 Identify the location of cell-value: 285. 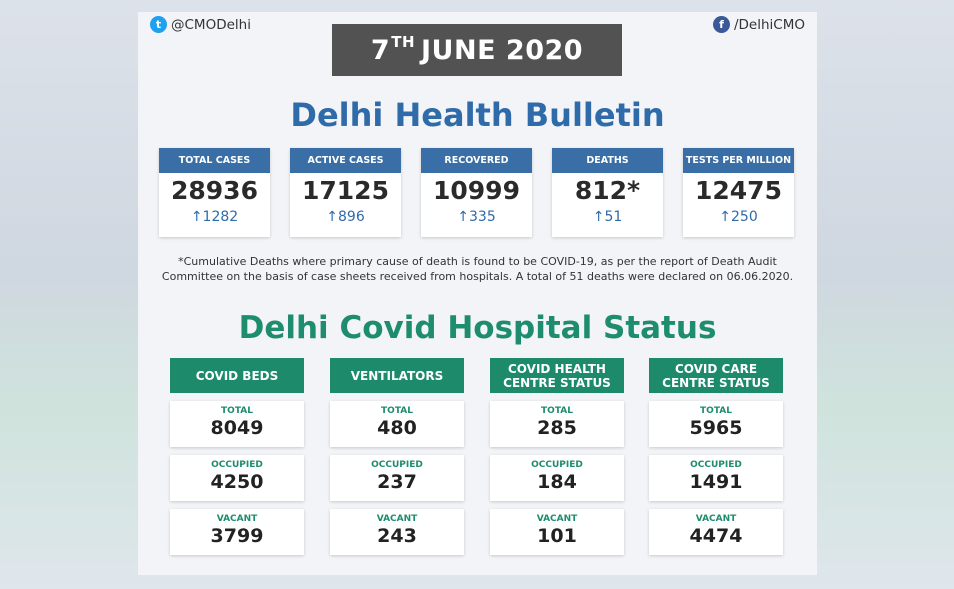
(557, 428).